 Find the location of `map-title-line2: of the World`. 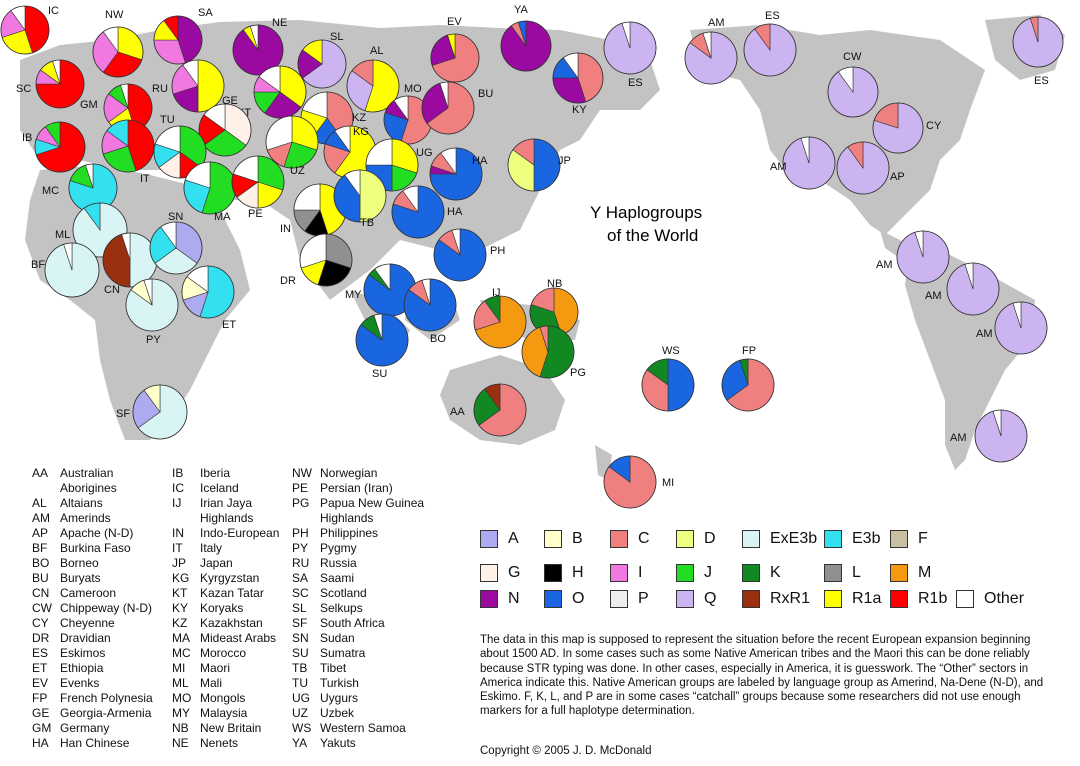

map-title-line2: of the World is located at coordinates (652, 235).